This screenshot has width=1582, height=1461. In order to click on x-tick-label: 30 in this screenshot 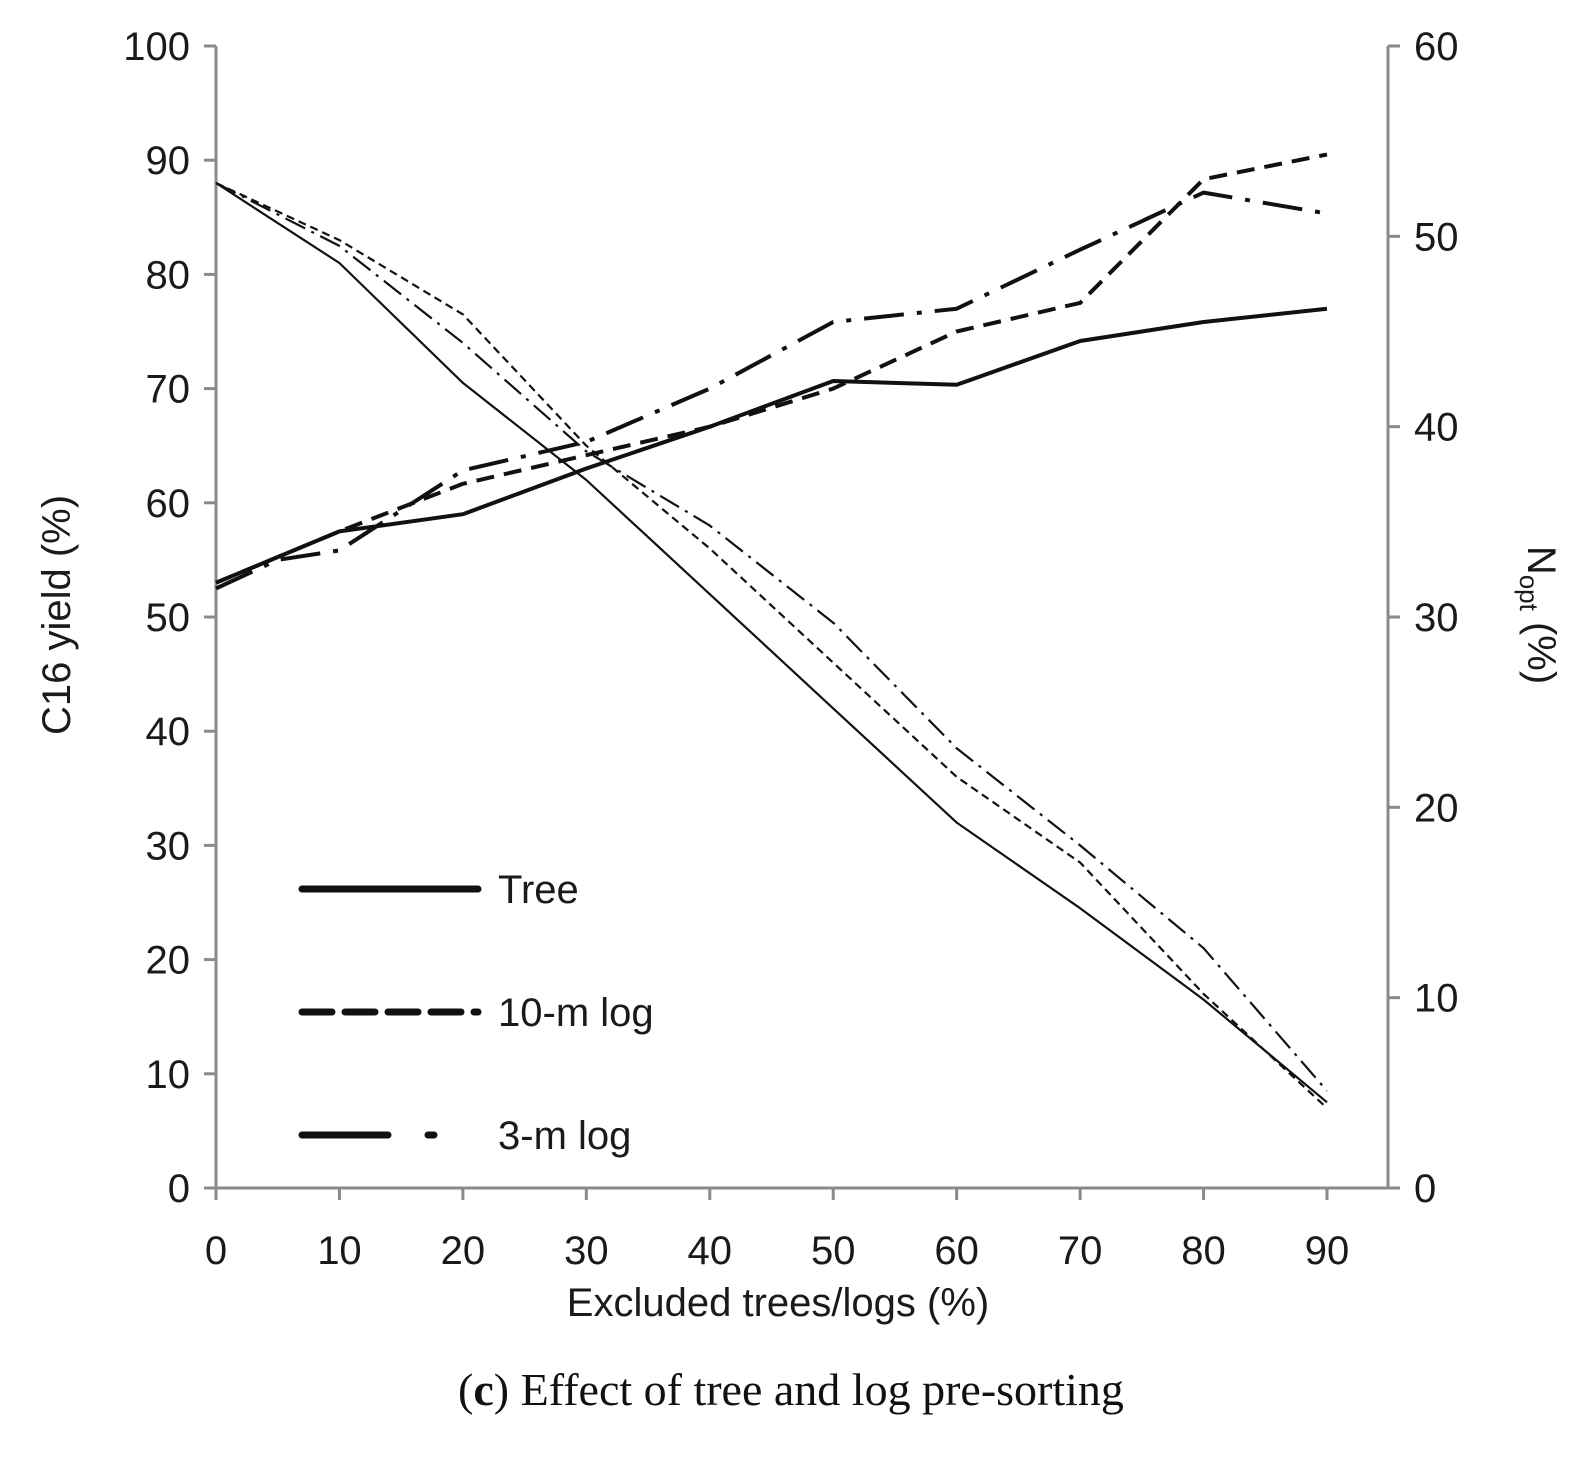, I will do `click(586, 1251)`.